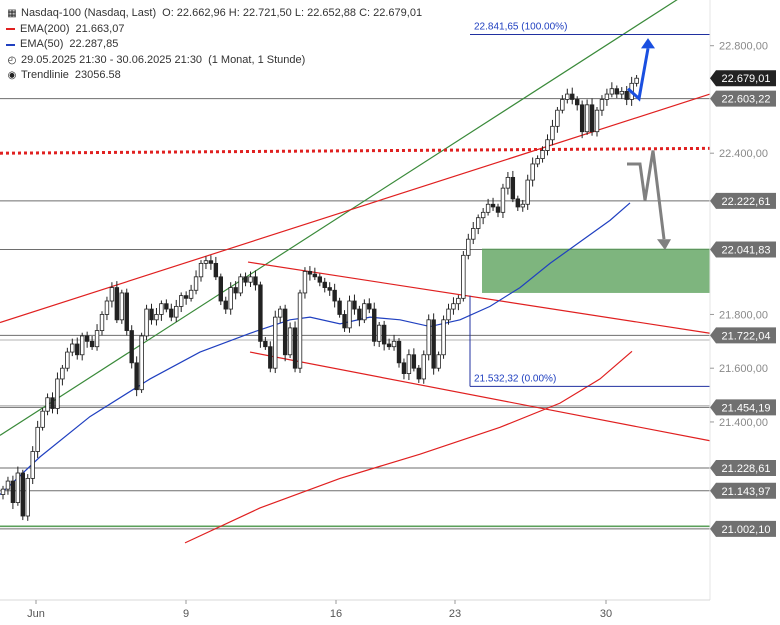  I want to click on arrow-down-head, so click(664, 244).